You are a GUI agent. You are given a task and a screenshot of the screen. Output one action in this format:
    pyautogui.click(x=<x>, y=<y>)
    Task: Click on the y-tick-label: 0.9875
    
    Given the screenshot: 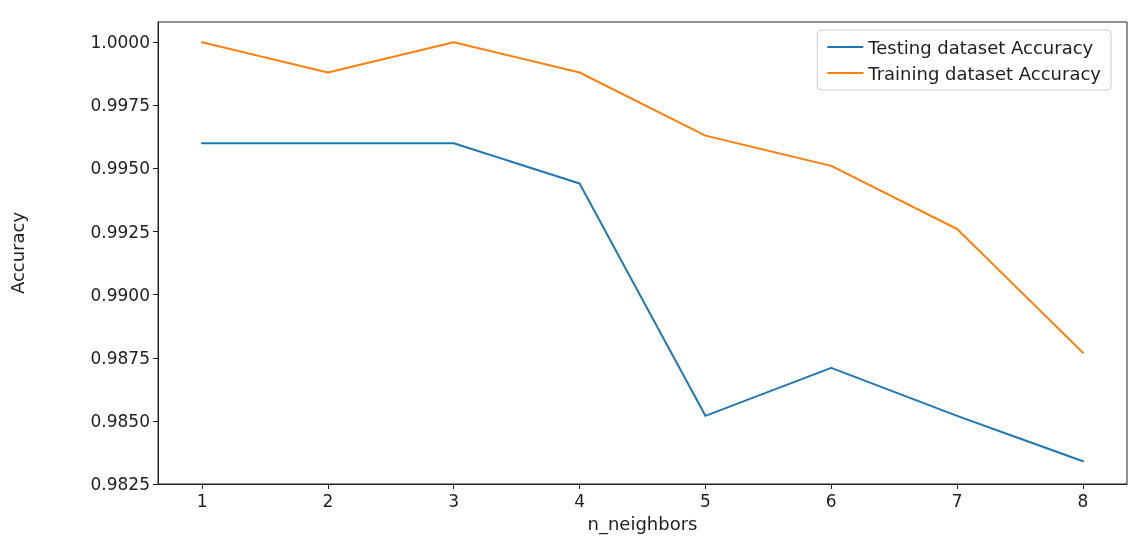 What is the action you would take?
    pyautogui.click(x=120, y=357)
    